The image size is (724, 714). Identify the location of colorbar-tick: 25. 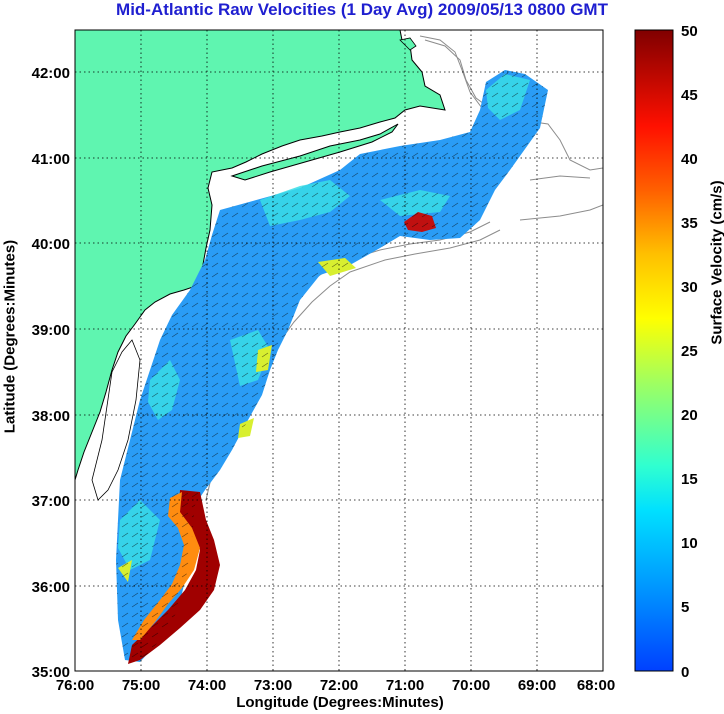
(689, 351).